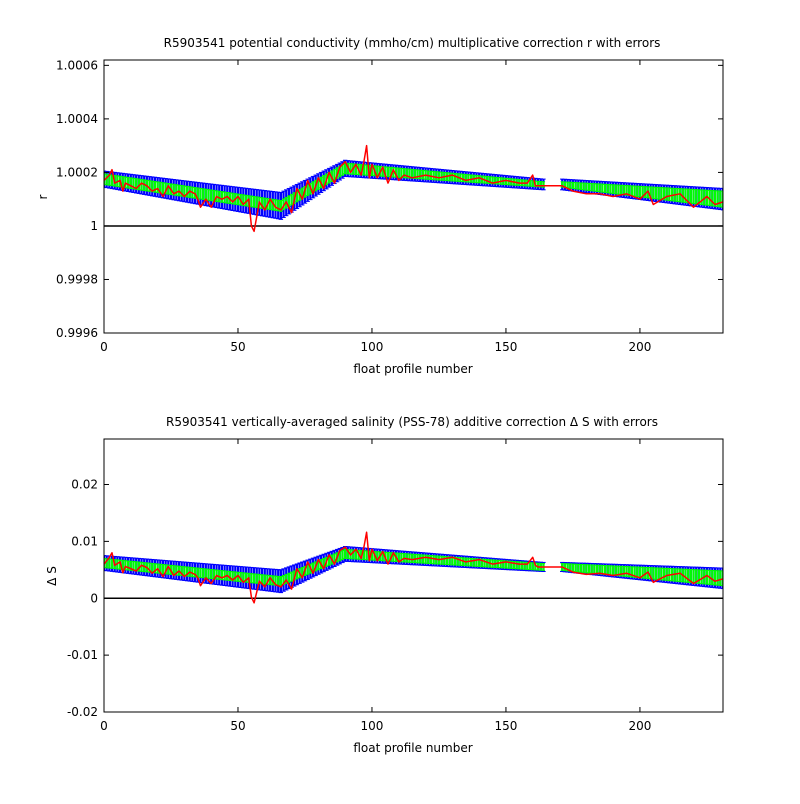 The height and width of the screenshot is (804, 800). What do you see at coordinates (82, 712) in the screenshot?
I see `y-tick-label: -0.02` at bounding box center [82, 712].